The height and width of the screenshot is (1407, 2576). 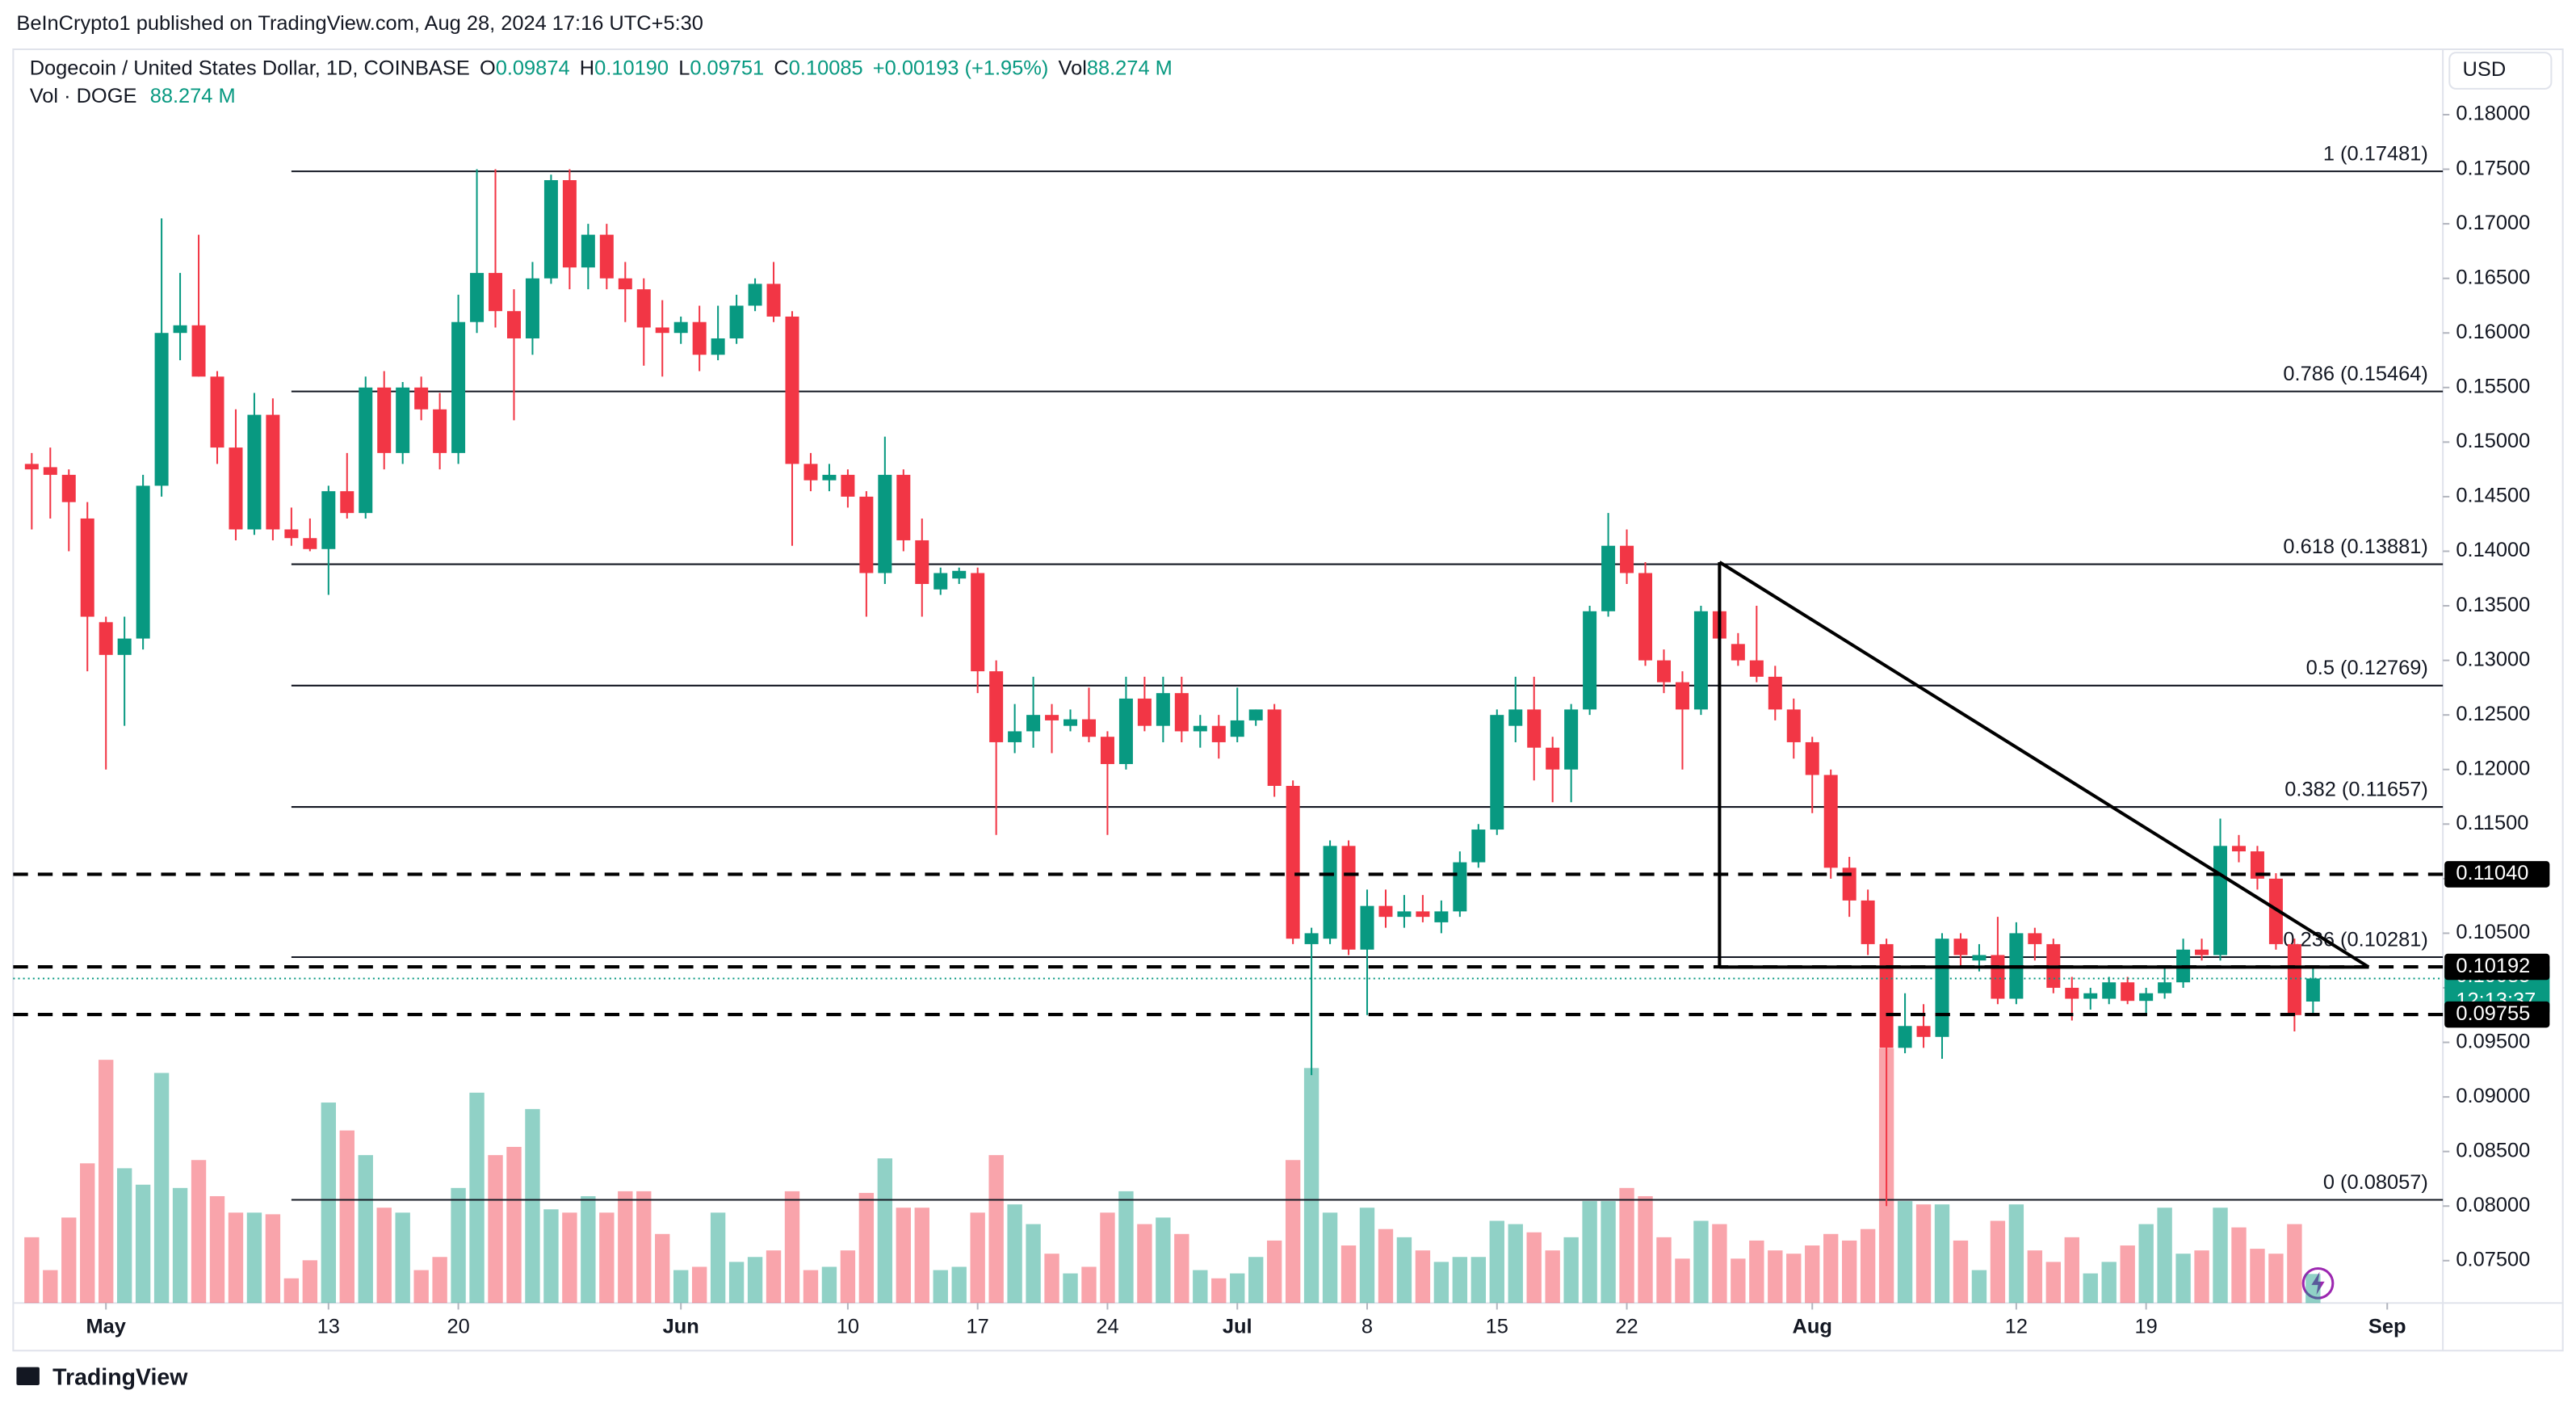 I want to click on volume-legend: Vol · DOGE 88.274 M, so click(x=133, y=96).